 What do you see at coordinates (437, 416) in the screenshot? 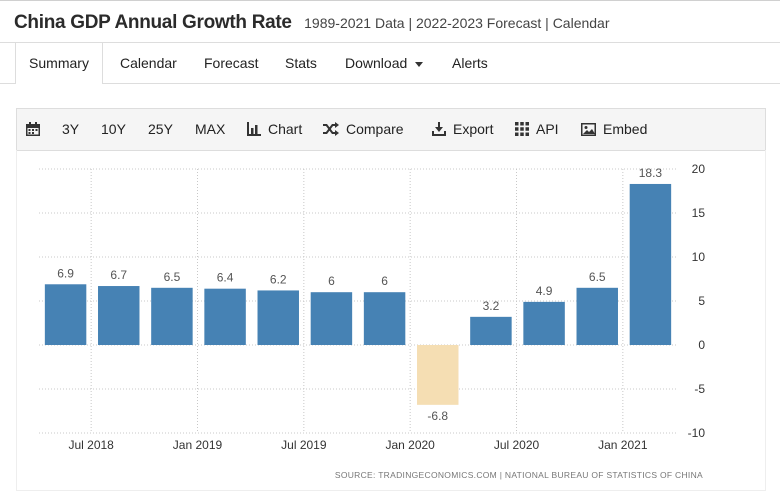
I see `bar-value-label: -6.8` at bounding box center [437, 416].